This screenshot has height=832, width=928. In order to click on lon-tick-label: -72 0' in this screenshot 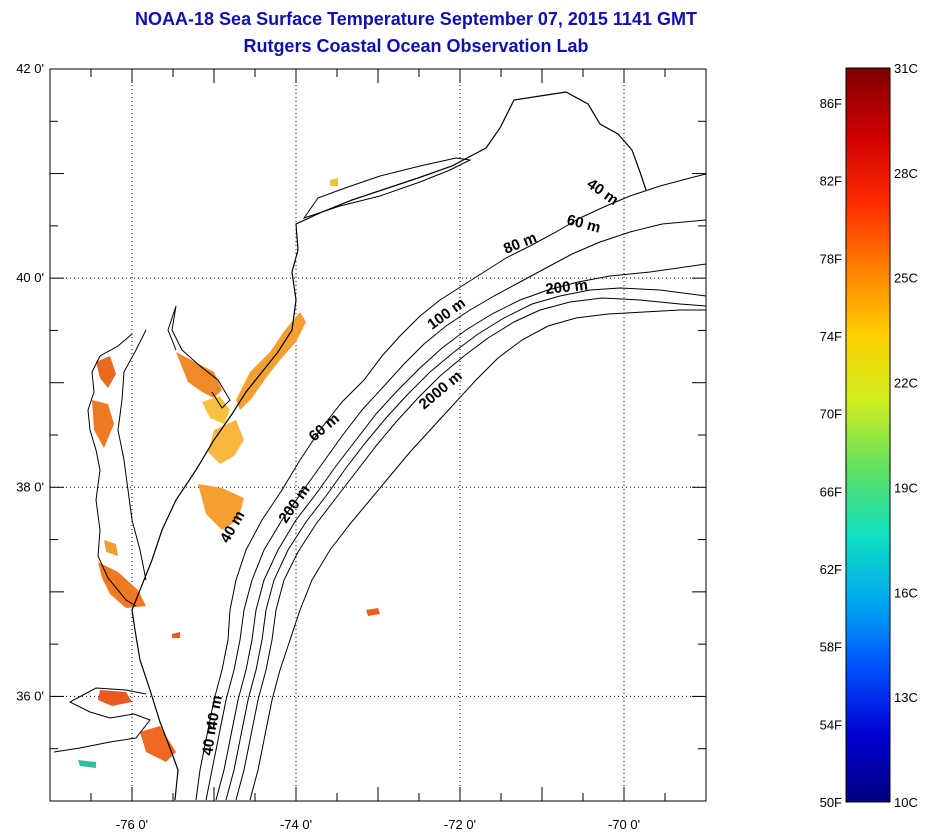, I will do `click(460, 824)`.